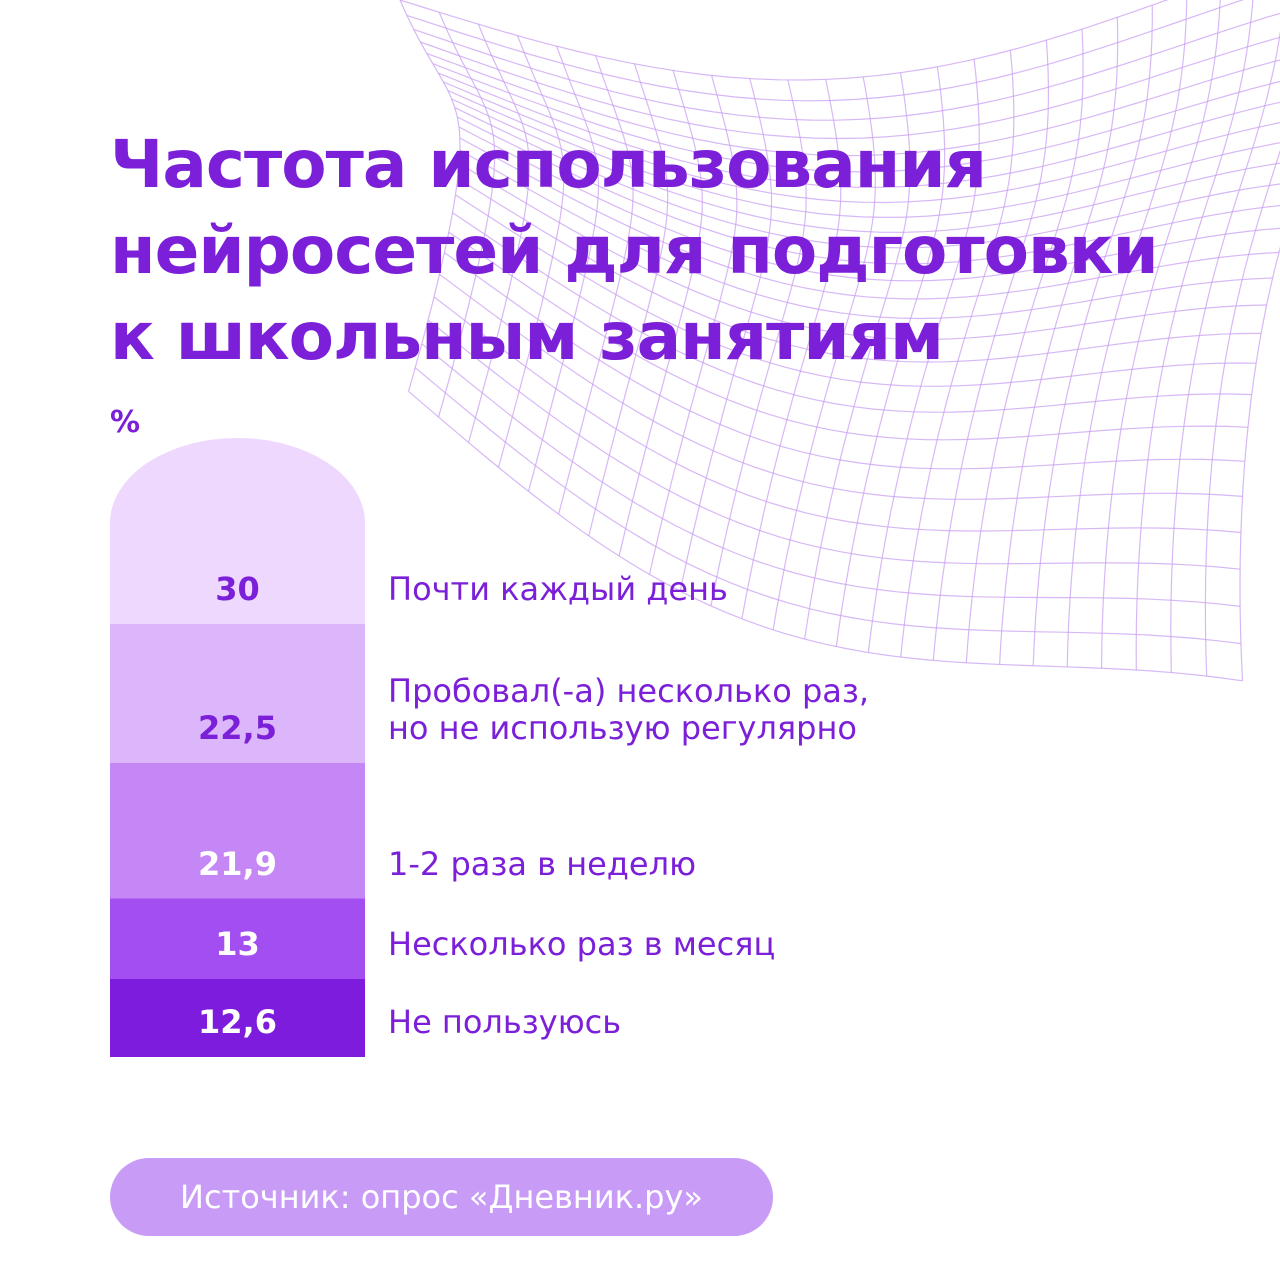  What do you see at coordinates (542, 863) in the screenshot?
I see `category-label: 1-2 раза в неделю` at bounding box center [542, 863].